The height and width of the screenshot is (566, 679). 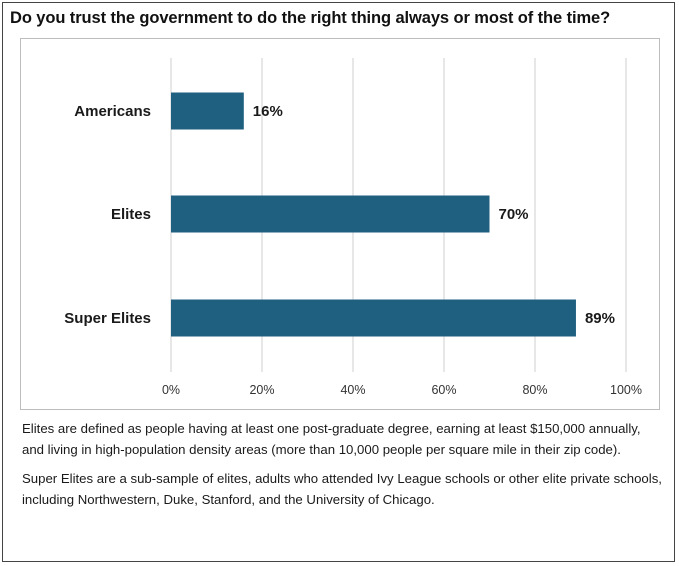 What do you see at coordinates (171, 390) in the screenshot?
I see `x-tick-label: 0%` at bounding box center [171, 390].